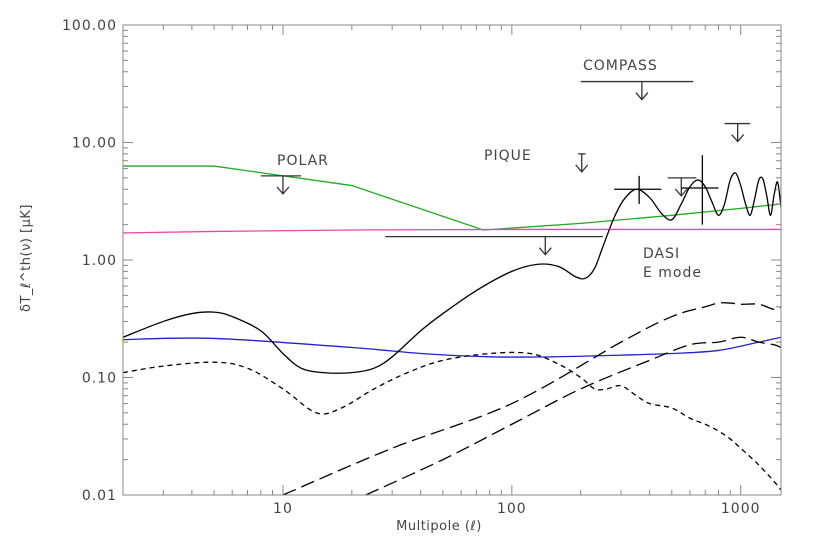  I want to click on x-tick-label: 100, so click(512, 509).